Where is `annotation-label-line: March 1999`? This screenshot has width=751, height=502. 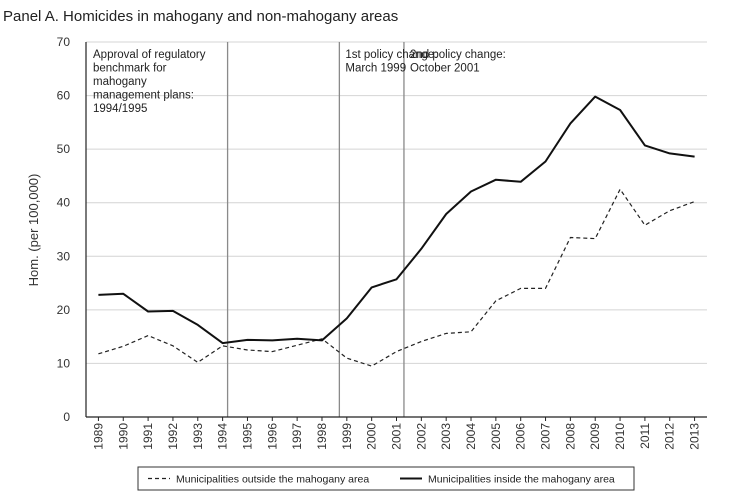 annotation-label-line: March 1999 is located at coordinates (375, 69).